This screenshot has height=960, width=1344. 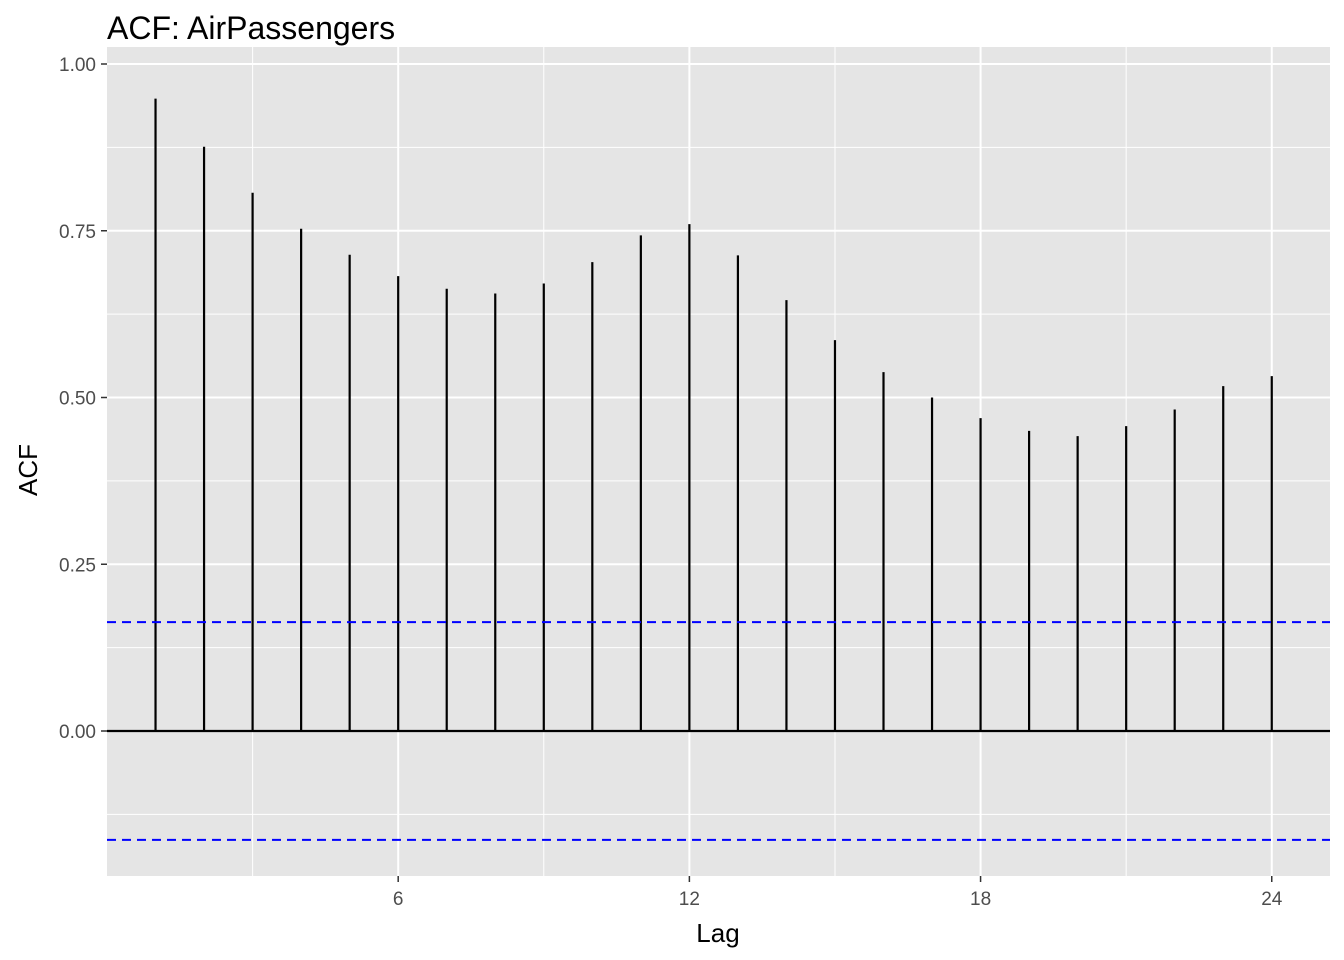 I want to click on x-tick-label: 24, so click(x=1272, y=899).